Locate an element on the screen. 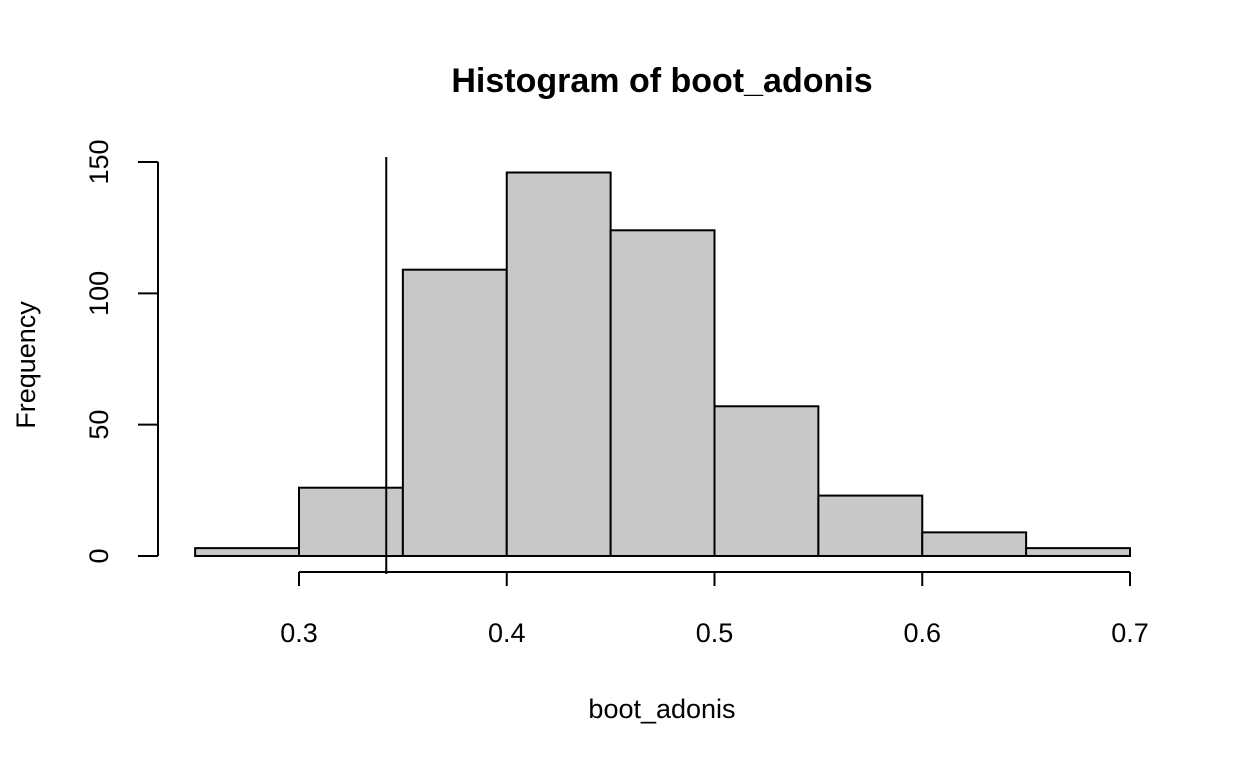 This screenshot has width=1248, height=768. x-tick-label: 0.3 is located at coordinates (299, 633).